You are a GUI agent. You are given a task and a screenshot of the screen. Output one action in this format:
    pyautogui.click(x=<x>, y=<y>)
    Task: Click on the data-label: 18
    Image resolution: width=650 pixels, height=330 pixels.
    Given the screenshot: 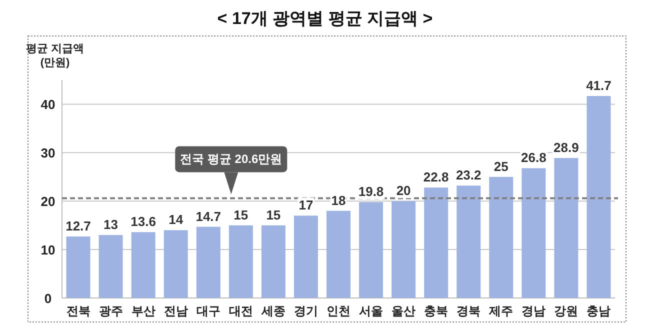 What is the action you would take?
    pyautogui.click(x=338, y=200)
    